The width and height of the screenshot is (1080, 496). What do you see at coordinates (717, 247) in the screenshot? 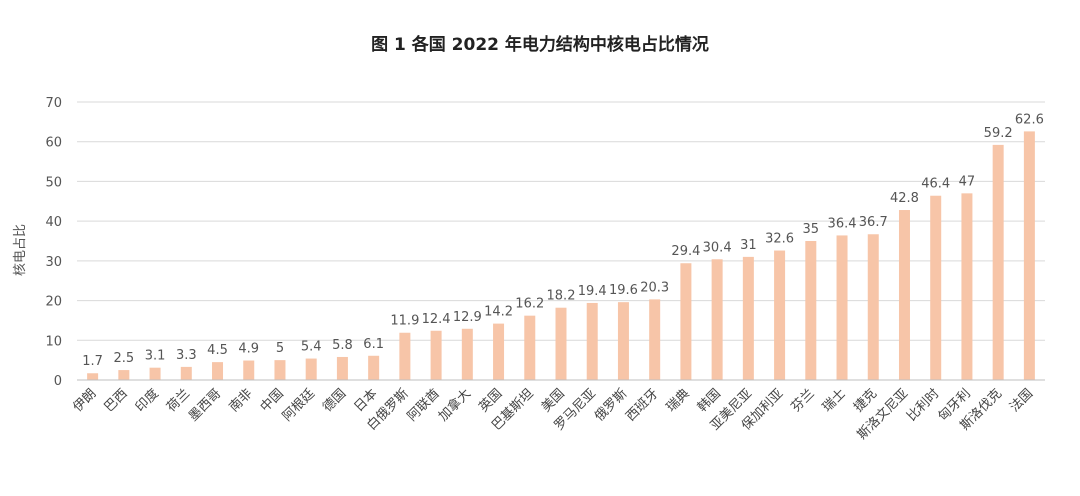
I see `data-label: 30.4` at bounding box center [717, 247].